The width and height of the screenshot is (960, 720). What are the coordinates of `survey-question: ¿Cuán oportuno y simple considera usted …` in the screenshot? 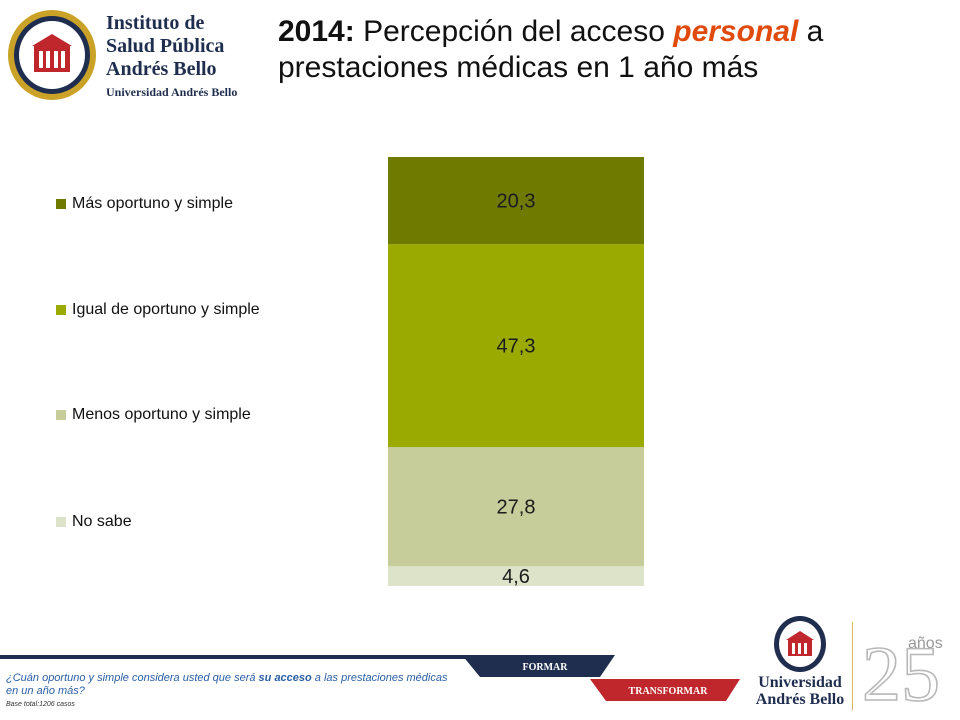 It's located at (231, 685).